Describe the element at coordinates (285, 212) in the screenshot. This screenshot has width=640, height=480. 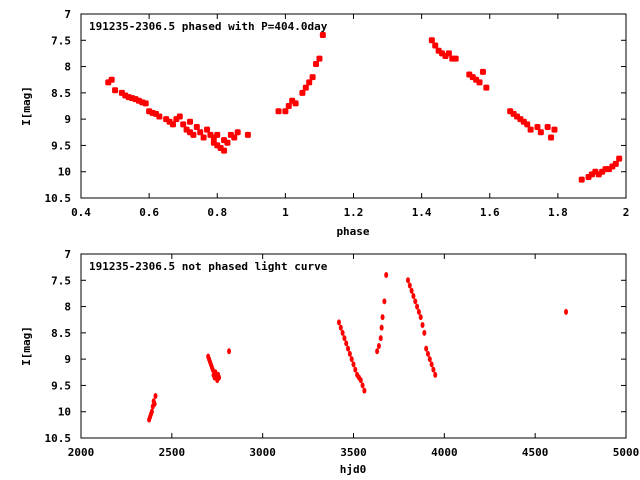
I see `x-tick-label: 1` at that location.